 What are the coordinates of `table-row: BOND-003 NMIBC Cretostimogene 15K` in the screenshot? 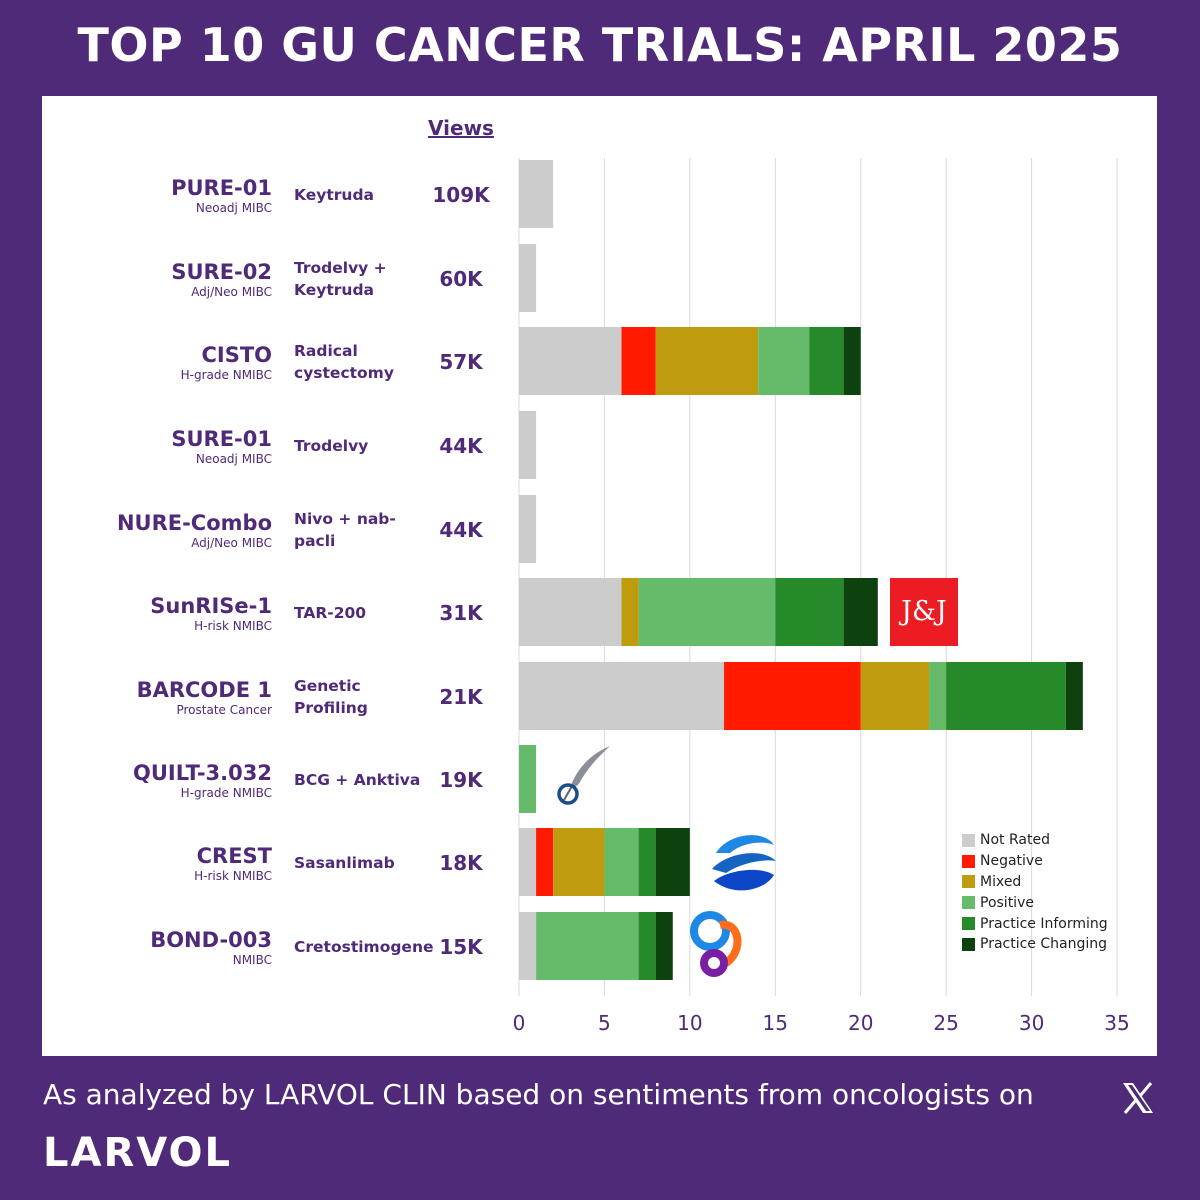 It's located at (277, 947).